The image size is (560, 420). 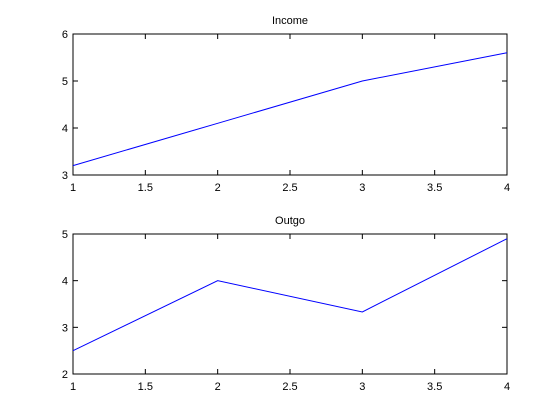 What do you see at coordinates (65, 328) in the screenshot?
I see `outgo-ytick-label: 3` at bounding box center [65, 328].